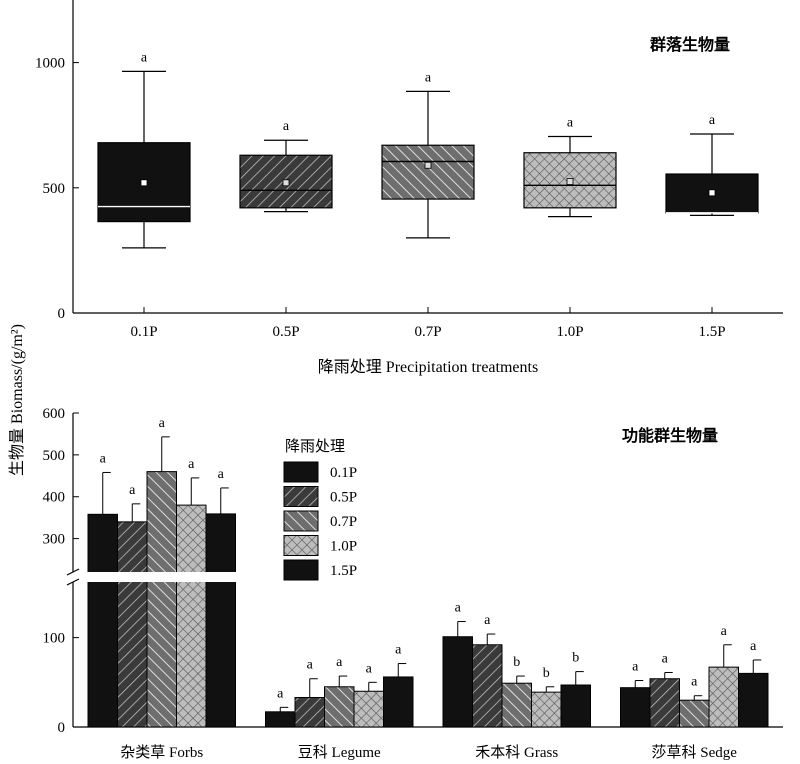  Describe the element at coordinates (54, 498) in the screenshot. I see `bottom-y-tick-label: 400` at that location.